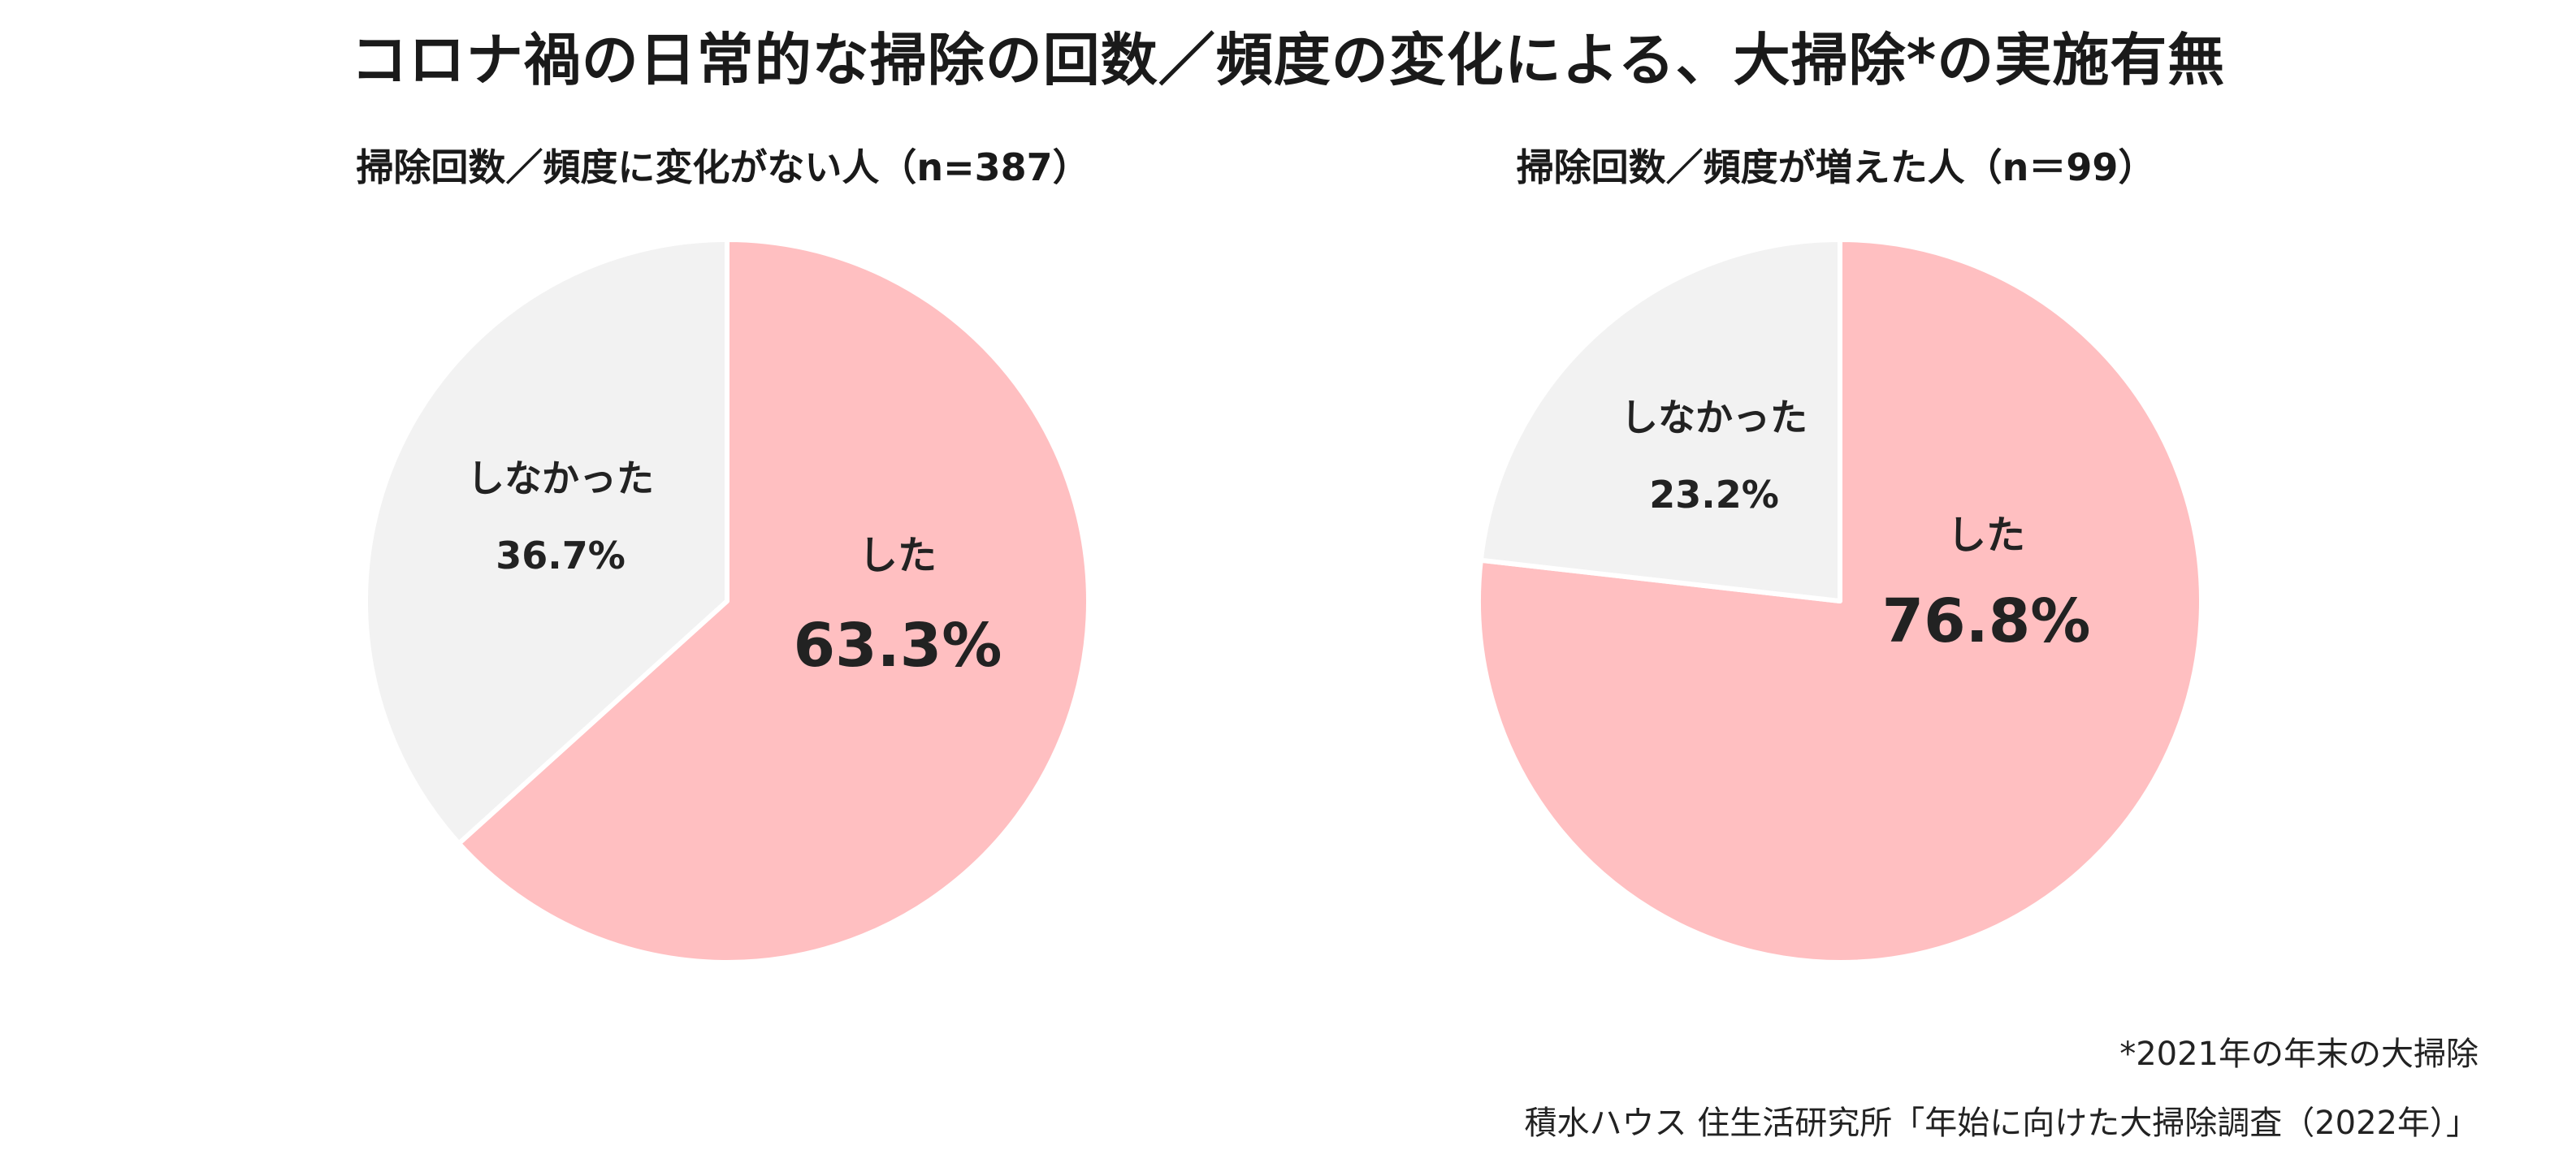 Image resolution: width=2576 pixels, height=1172 pixels. I want to click on chart-title-no-change: 掃除回数／頻度に変化がない人（n=387）, so click(723, 167).